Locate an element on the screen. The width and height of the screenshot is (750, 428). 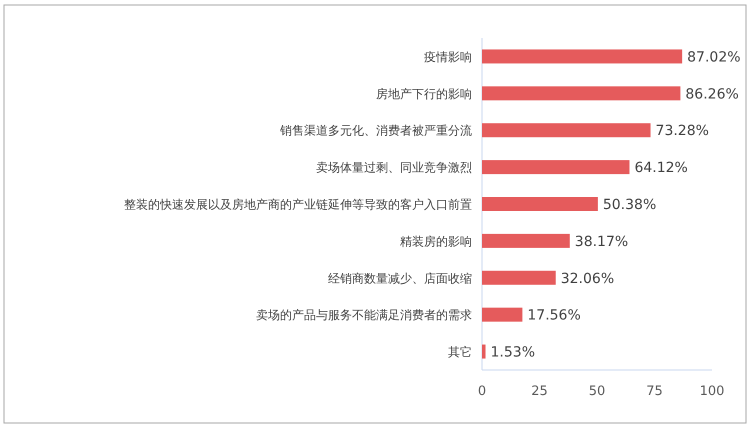
x-tick-label: 25 is located at coordinates (539, 391).